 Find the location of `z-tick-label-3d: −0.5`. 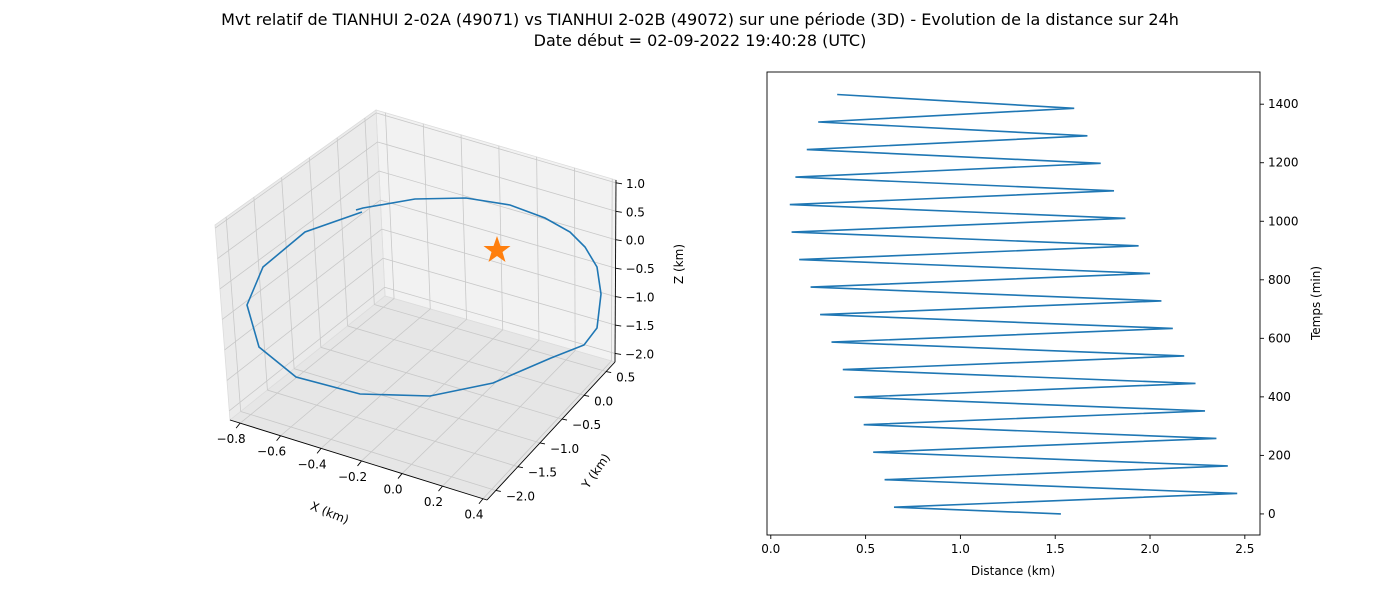

z-tick-label-3d: −0.5 is located at coordinates (640, 269).